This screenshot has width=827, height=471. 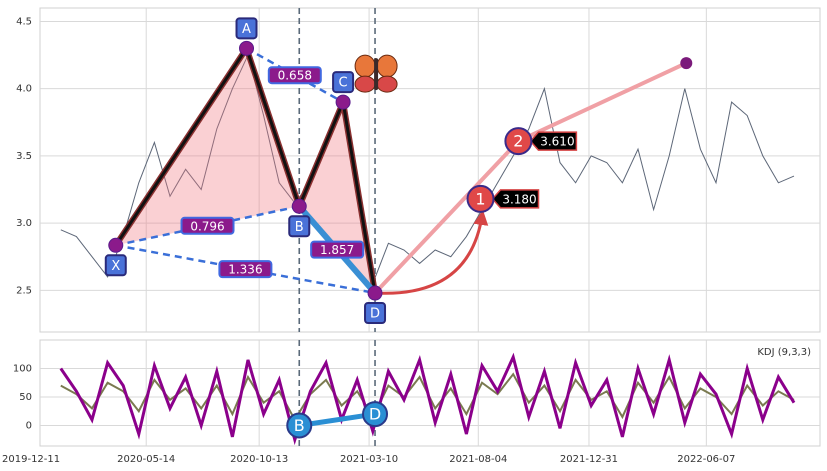 What do you see at coordinates (589, 459) in the screenshot?
I see `x-tick-label: 2021-12-31` at bounding box center [589, 459].